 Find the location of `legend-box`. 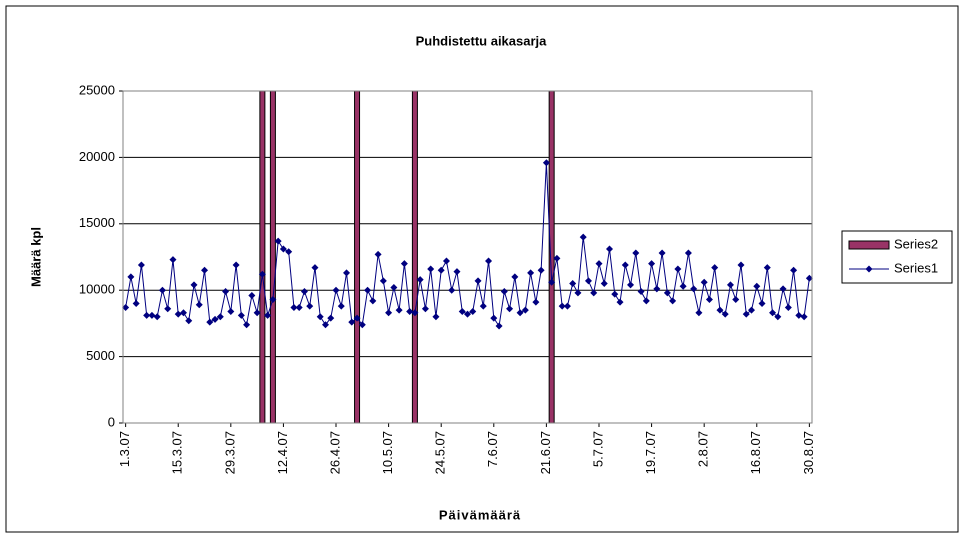

legend-box is located at coordinates (897, 257).